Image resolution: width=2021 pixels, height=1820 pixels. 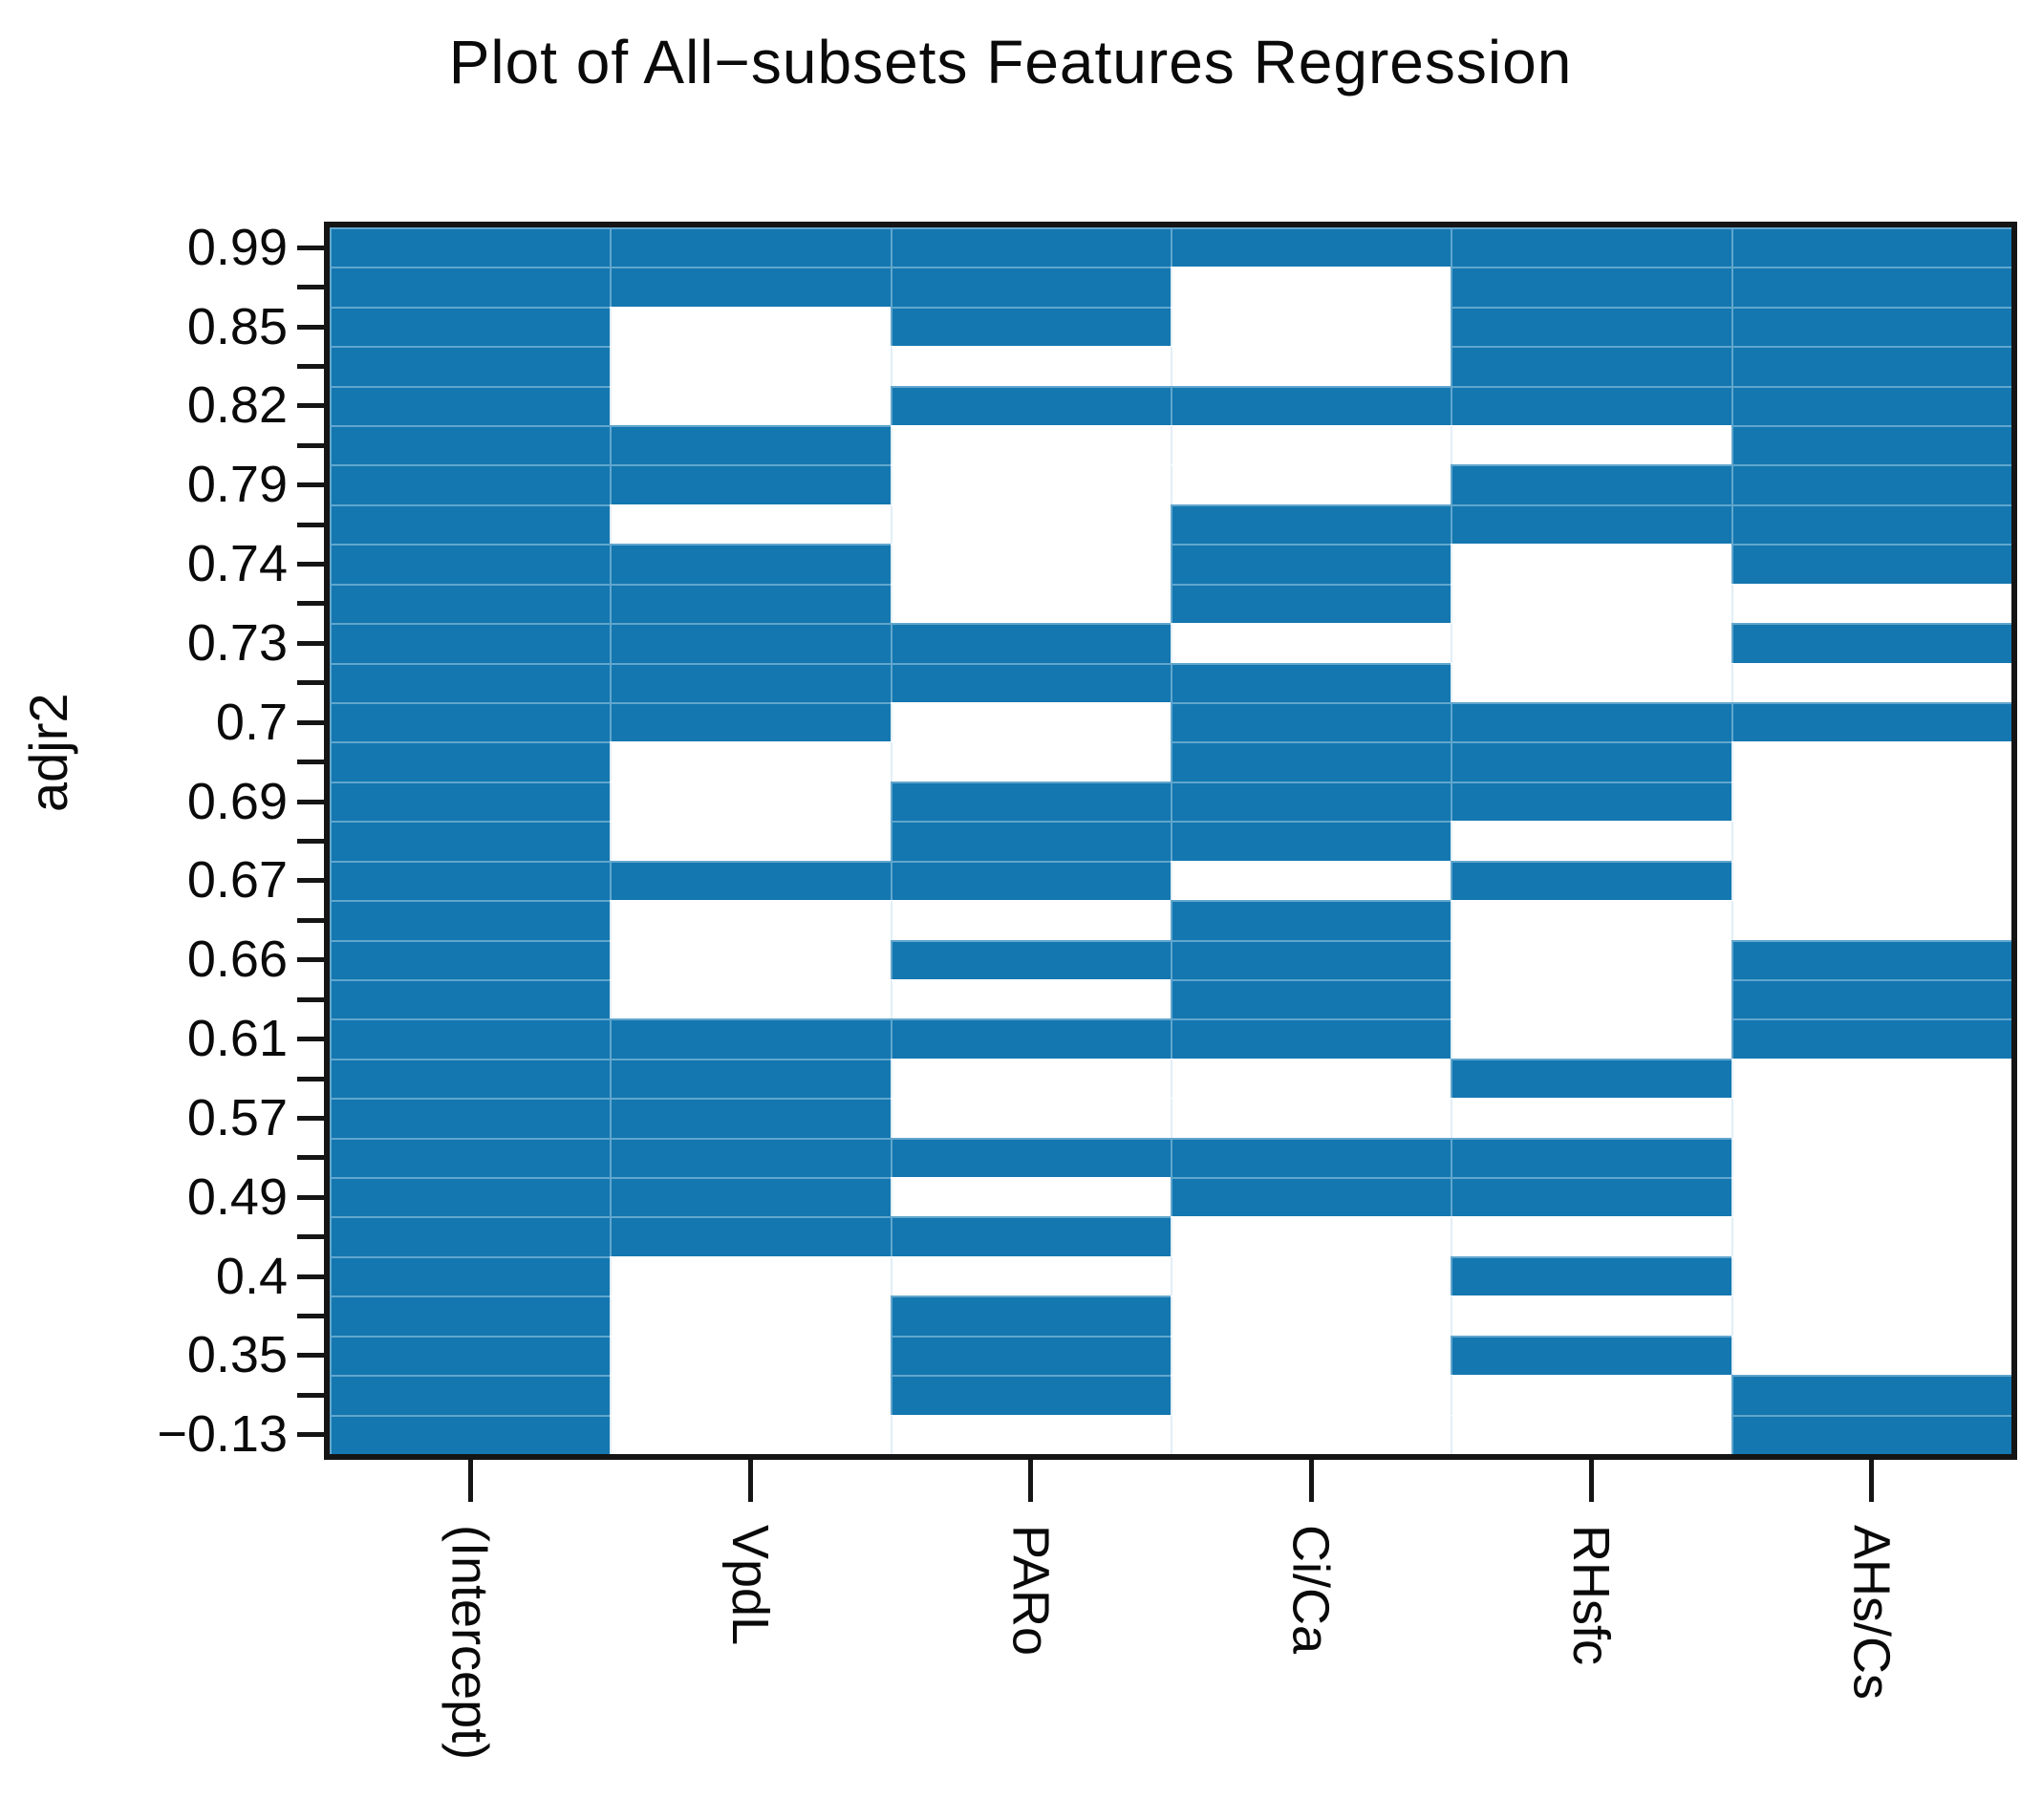 I want to click on y-axis-title: adjr2, so click(x=48, y=753).